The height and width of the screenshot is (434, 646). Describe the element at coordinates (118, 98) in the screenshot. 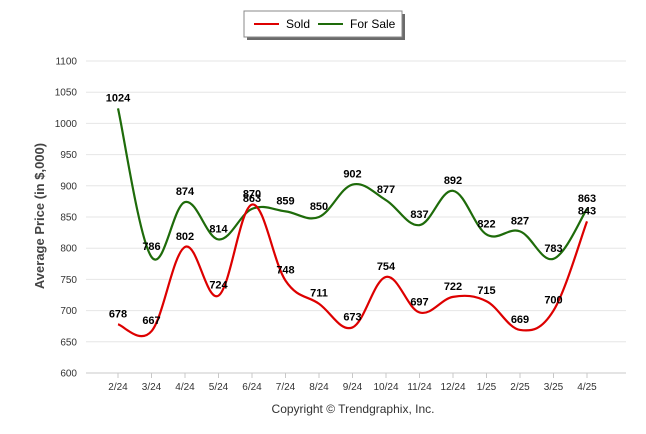

I see `for-sale-data-label: 1024` at that location.